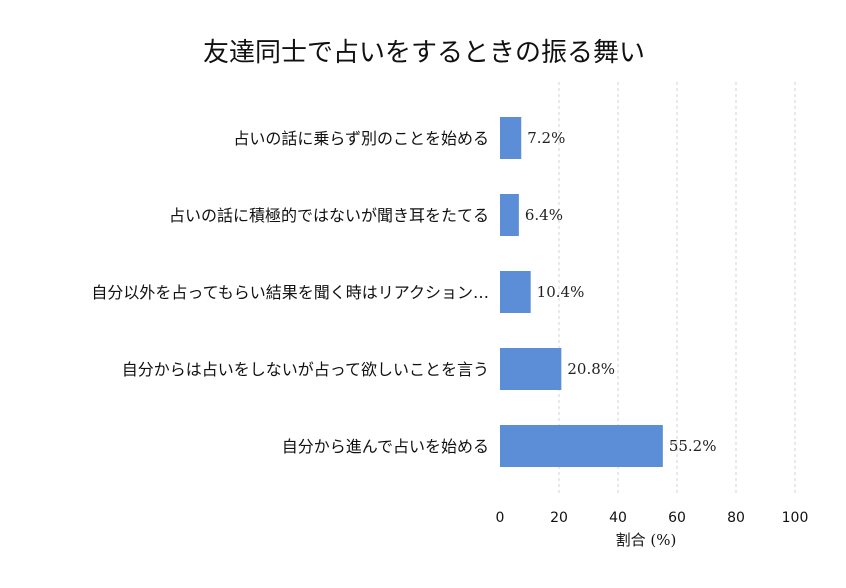 The image size is (846, 588). I want to click on data-label: 20.8%, so click(591, 369).